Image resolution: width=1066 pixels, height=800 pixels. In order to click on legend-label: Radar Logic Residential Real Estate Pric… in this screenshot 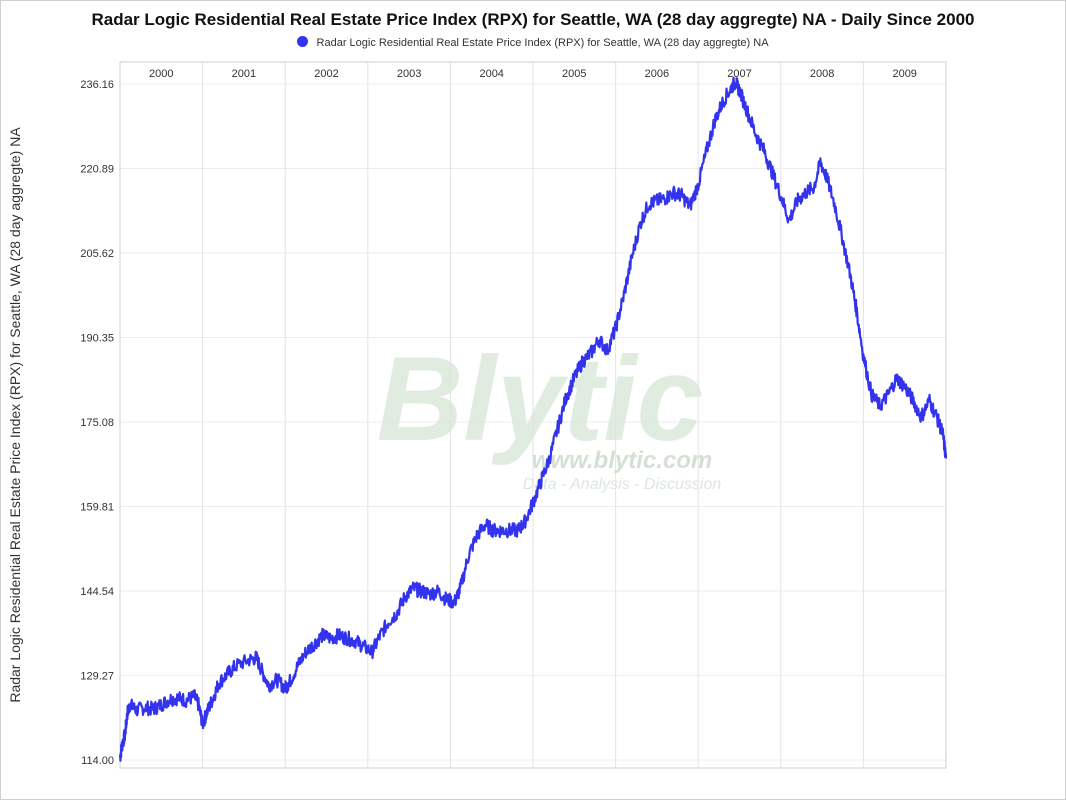, I will do `click(542, 43)`.